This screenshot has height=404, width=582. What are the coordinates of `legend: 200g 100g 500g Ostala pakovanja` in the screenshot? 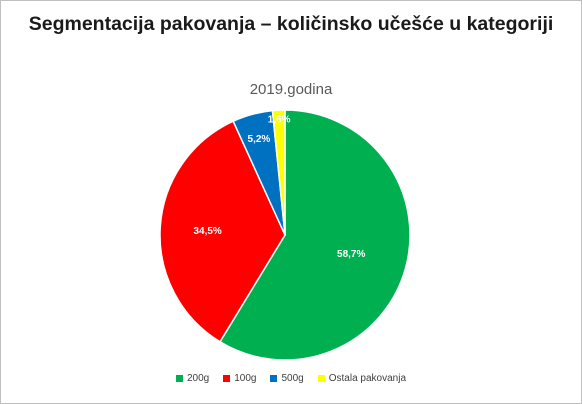 It's located at (291, 378).